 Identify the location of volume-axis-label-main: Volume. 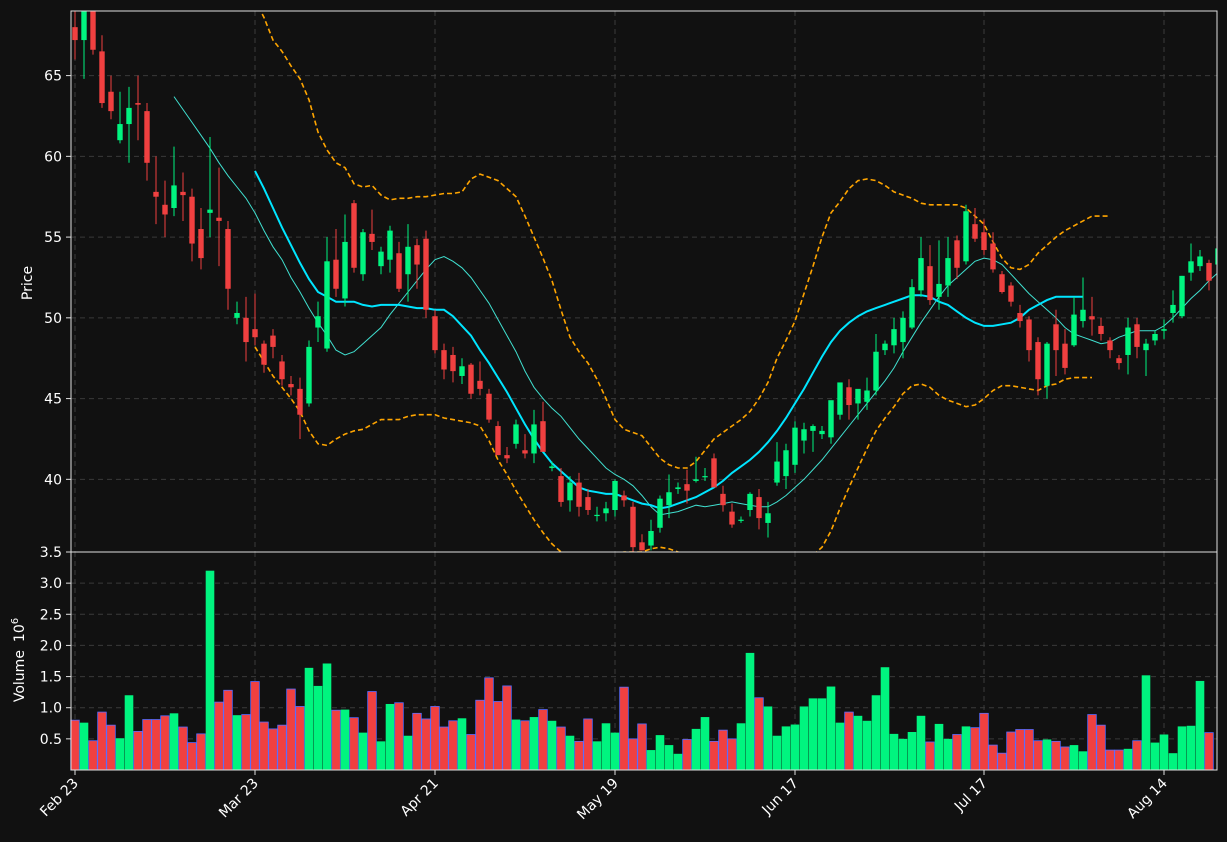
(20, 676).